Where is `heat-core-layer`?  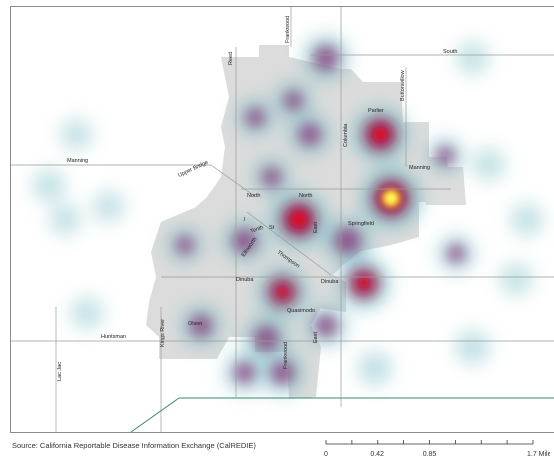
heat-core-layer is located at coordinates (339, 211).